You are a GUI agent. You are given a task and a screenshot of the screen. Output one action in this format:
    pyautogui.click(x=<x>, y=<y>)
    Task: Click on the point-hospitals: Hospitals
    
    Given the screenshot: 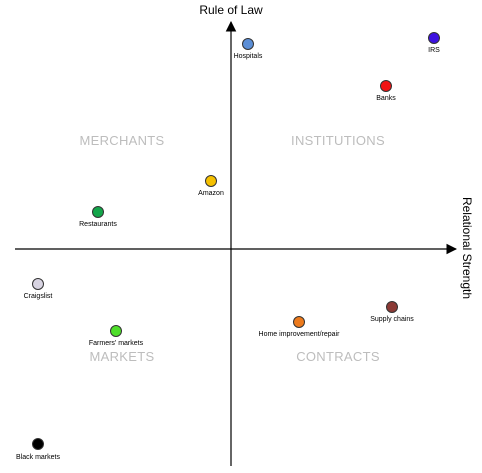 What is the action you would take?
    pyautogui.click(x=248, y=49)
    